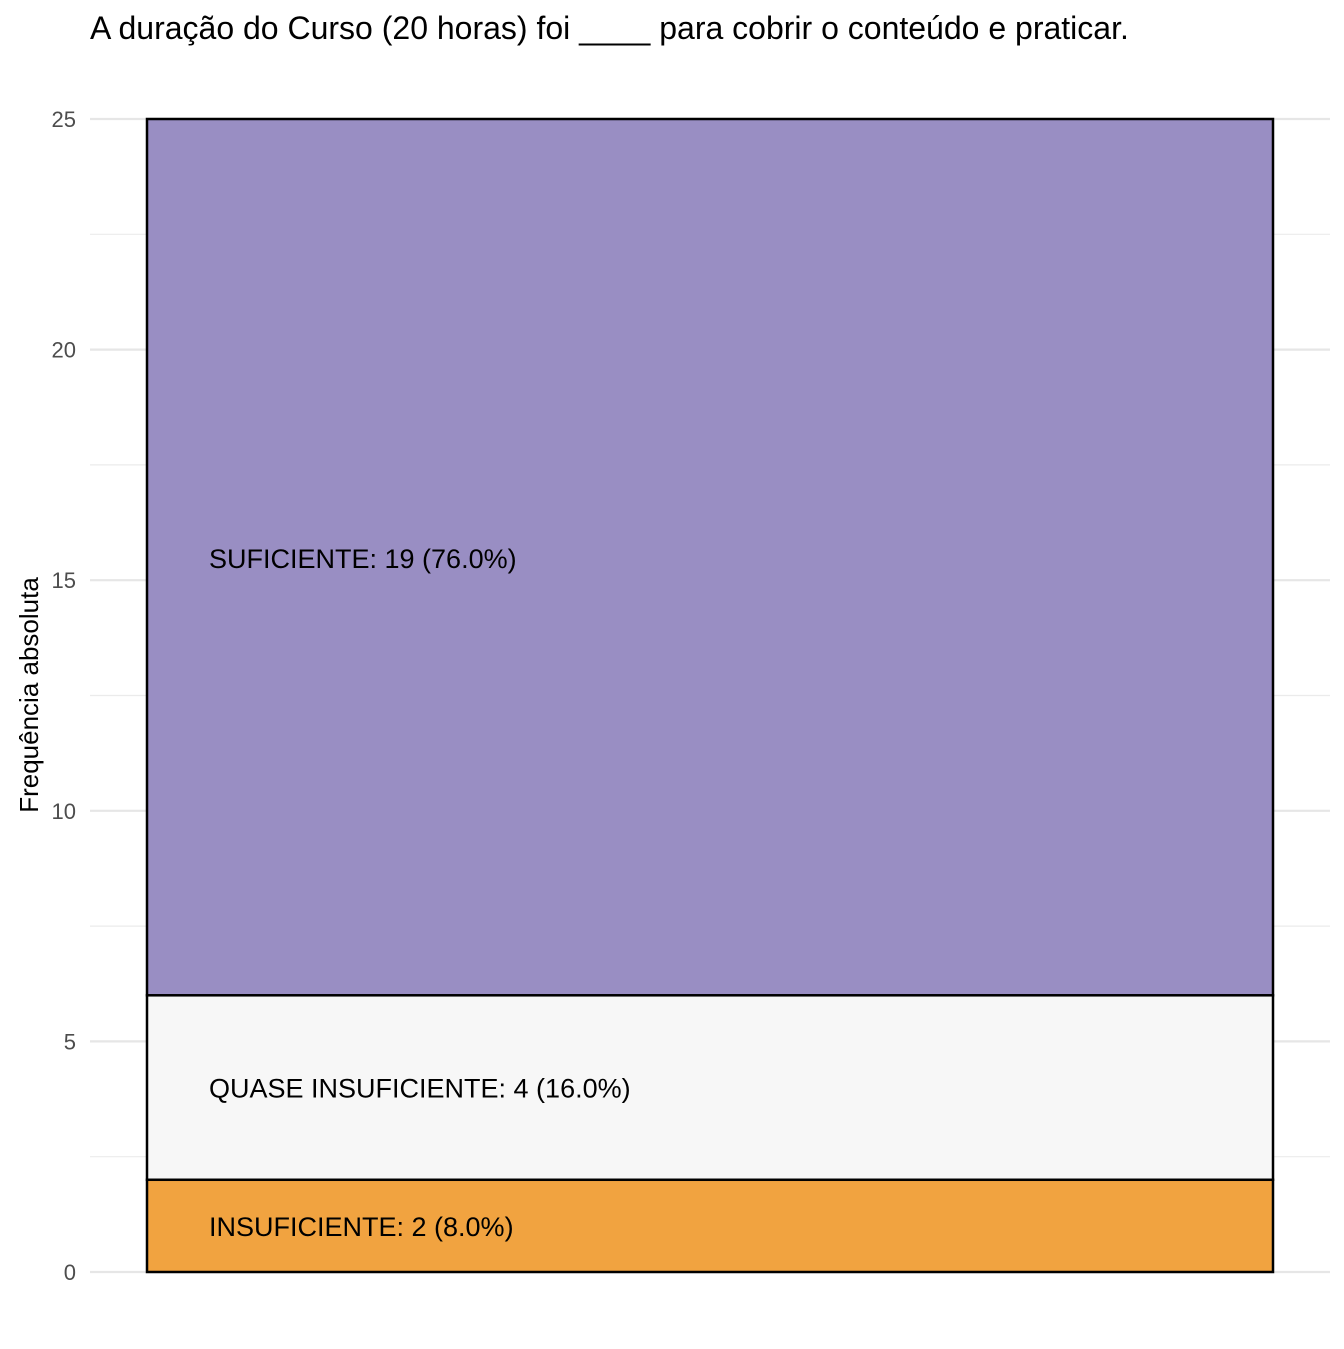  What do you see at coordinates (363, 559) in the screenshot?
I see `data-label-suficiente: SUFICIENTE: 19 (76.0%)` at bounding box center [363, 559].